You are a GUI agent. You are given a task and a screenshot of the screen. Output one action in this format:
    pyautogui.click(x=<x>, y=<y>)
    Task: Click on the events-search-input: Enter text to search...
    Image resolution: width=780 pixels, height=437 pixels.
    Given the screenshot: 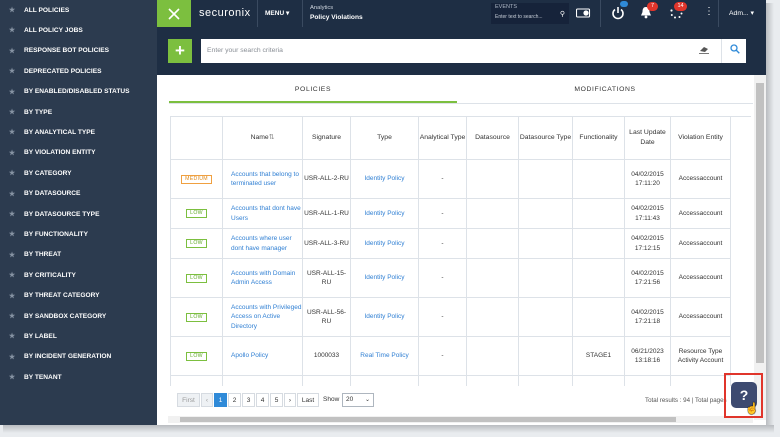 What is the action you would take?
    pyautogui.click(x=519, y=17)
    